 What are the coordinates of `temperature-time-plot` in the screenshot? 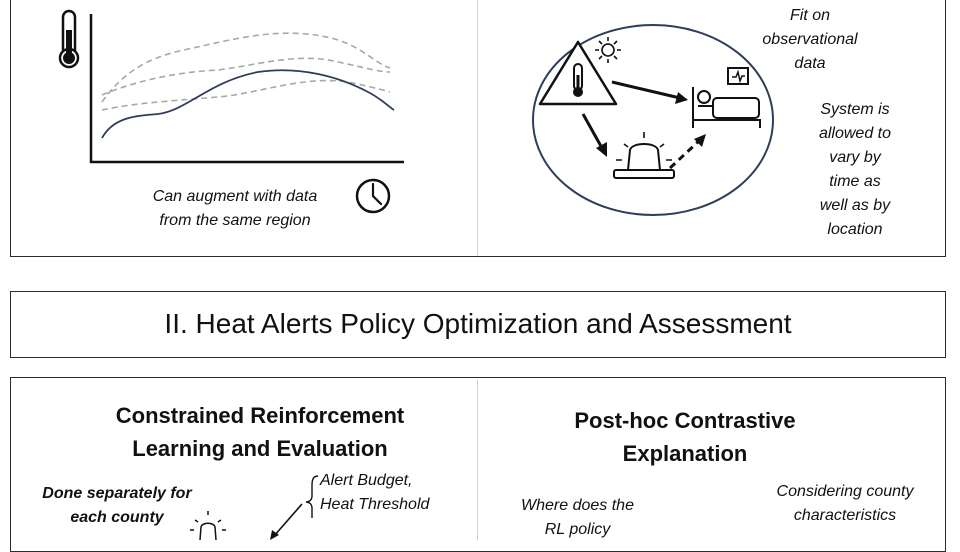 It's located at (246, 89).